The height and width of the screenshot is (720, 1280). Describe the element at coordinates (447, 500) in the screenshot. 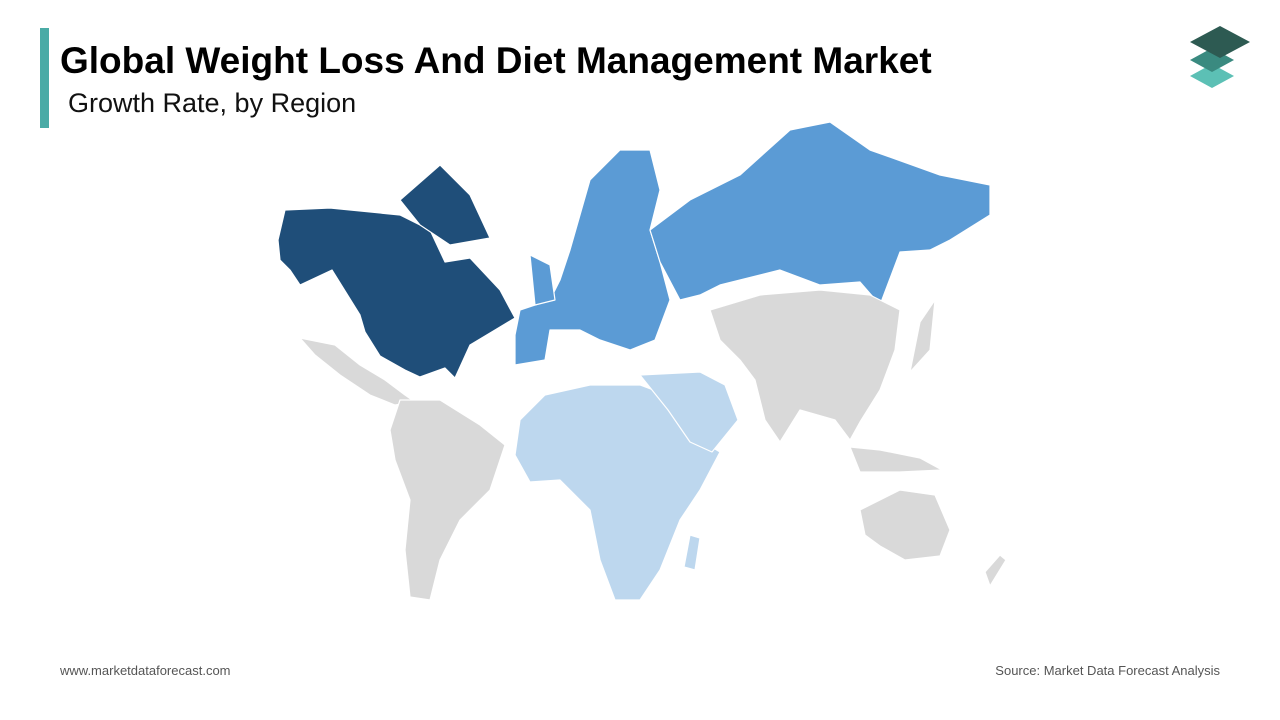

I see `south-america` at that location.